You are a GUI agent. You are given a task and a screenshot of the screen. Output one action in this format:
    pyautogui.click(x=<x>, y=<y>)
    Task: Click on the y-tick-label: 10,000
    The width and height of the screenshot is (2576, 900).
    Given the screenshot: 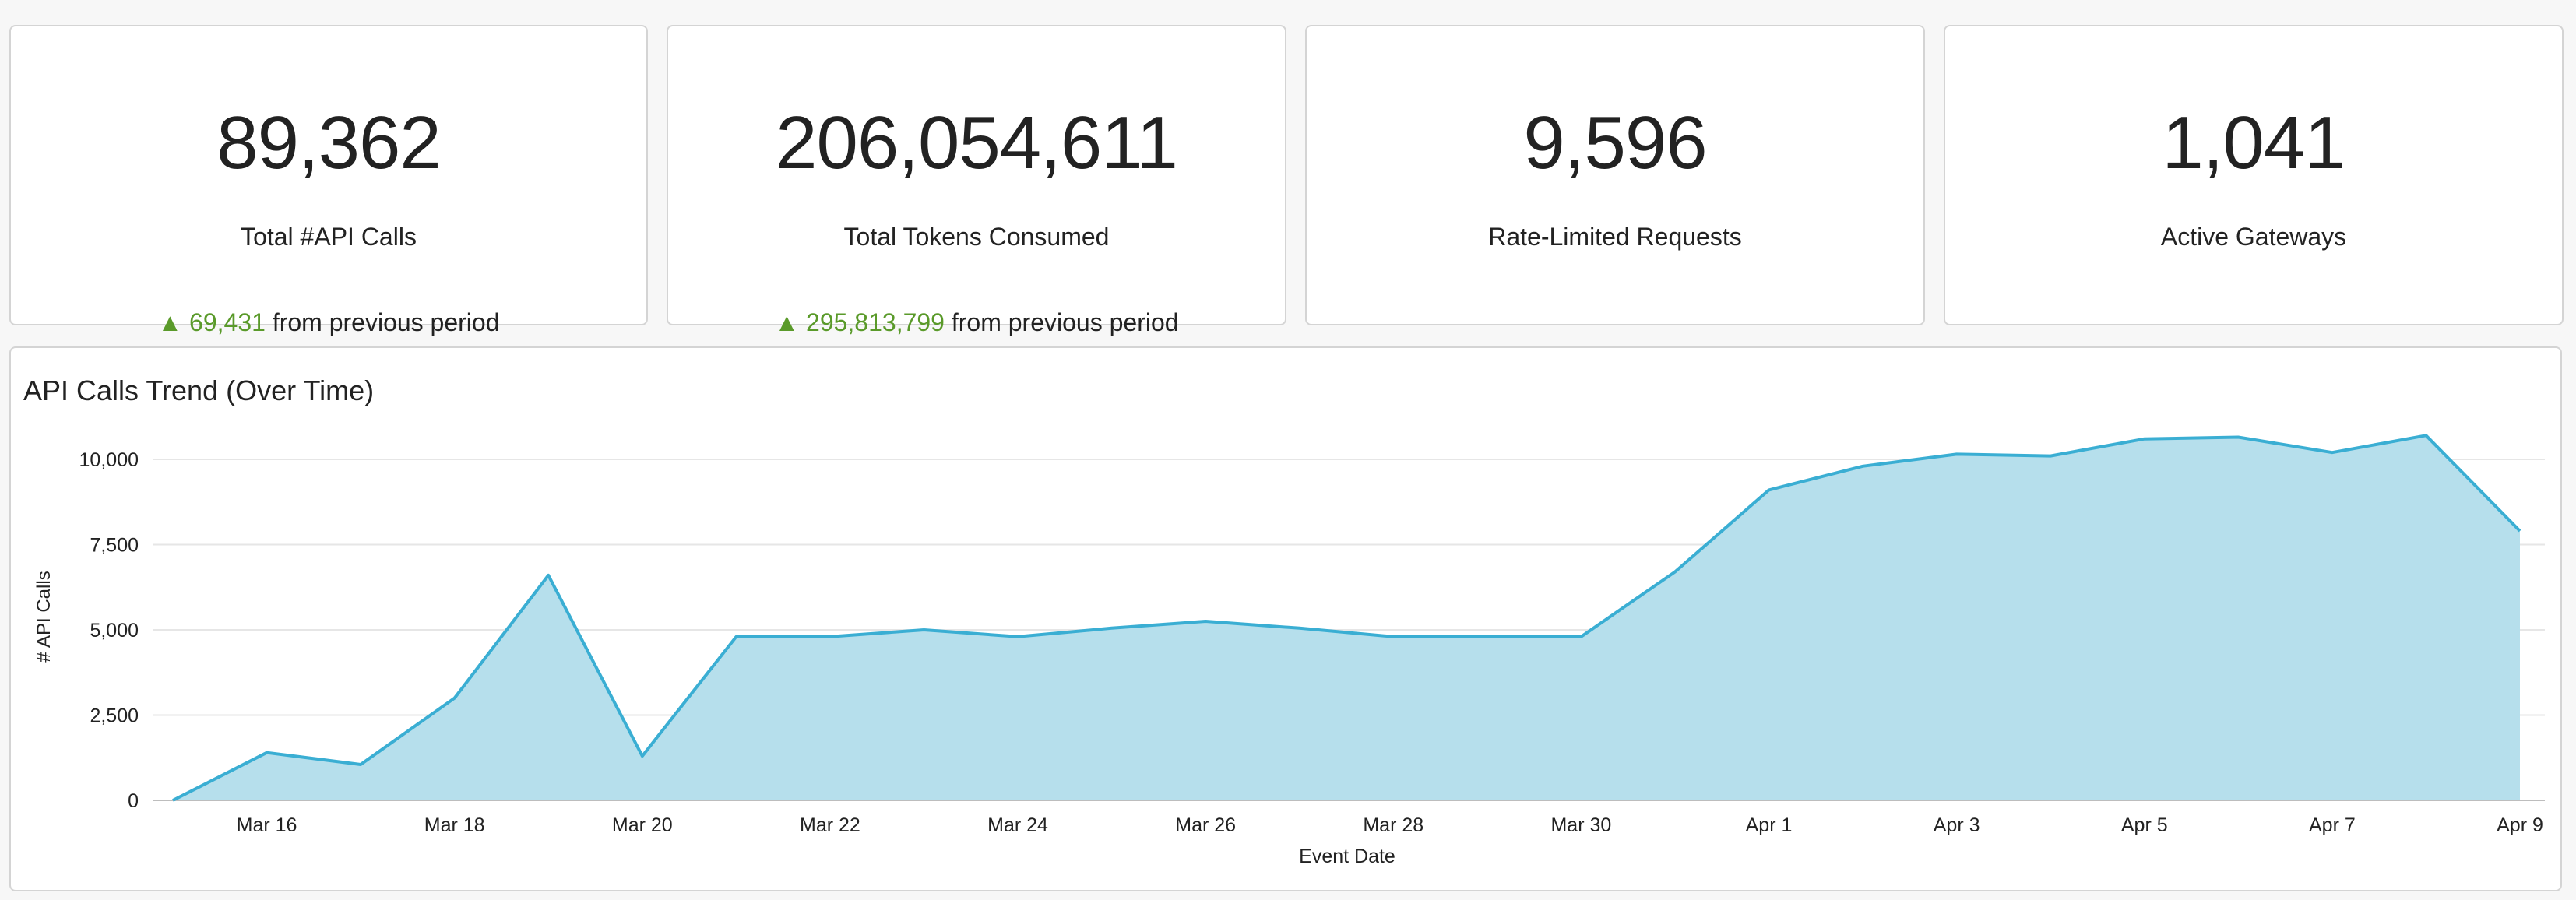 What is the action you would take?
    pyautogui.click(x=109, y=460)
    